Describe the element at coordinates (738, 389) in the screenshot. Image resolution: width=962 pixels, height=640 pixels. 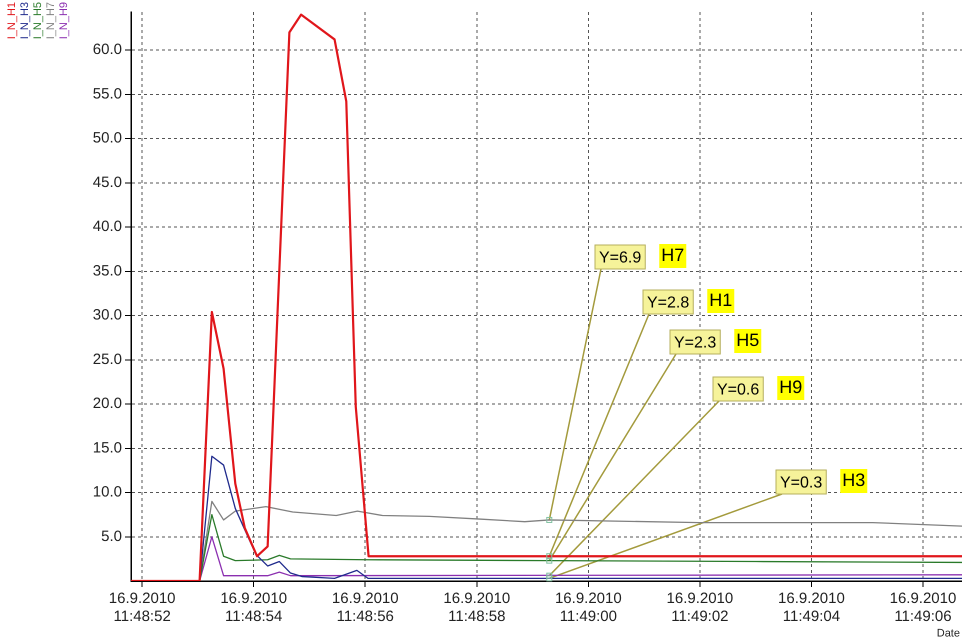
I see `annotation: Y=0.6` at that location.